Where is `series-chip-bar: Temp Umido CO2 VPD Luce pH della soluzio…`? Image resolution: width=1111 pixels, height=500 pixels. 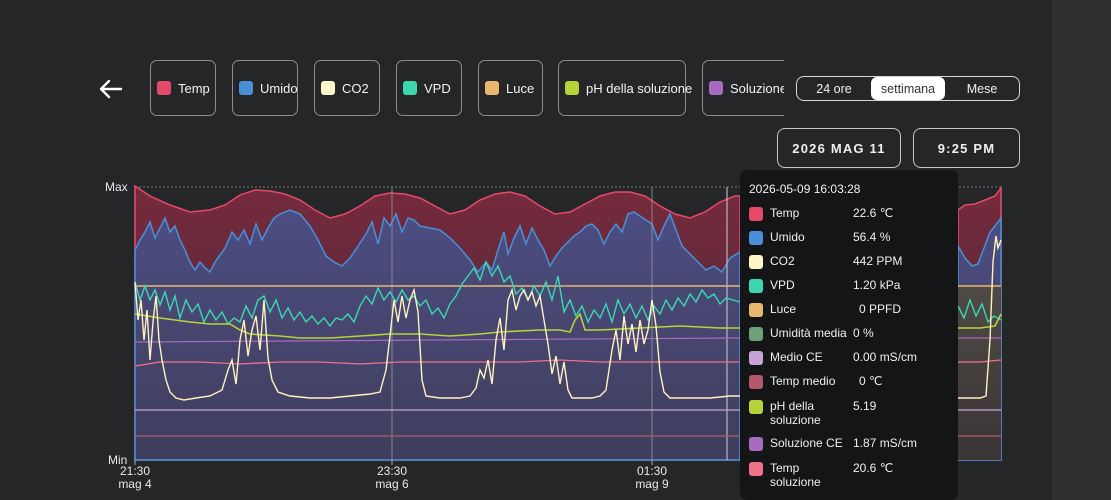 series-chip-bar: Temp Umido CO2 VPD Luce pH della soluzio… is located at coordinates (467, 89).